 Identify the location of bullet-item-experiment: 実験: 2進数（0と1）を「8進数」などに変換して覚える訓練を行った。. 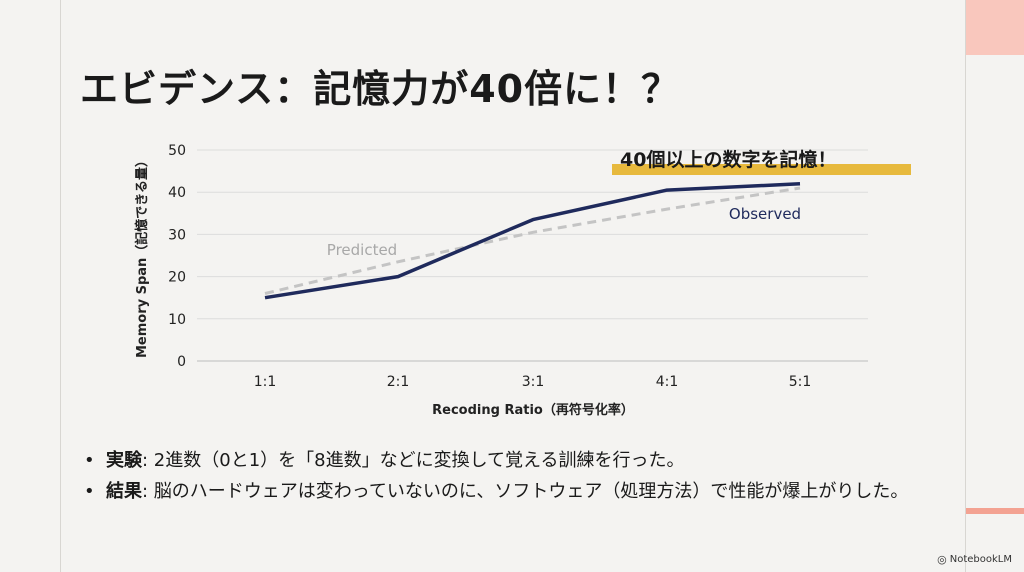
(512, 460).